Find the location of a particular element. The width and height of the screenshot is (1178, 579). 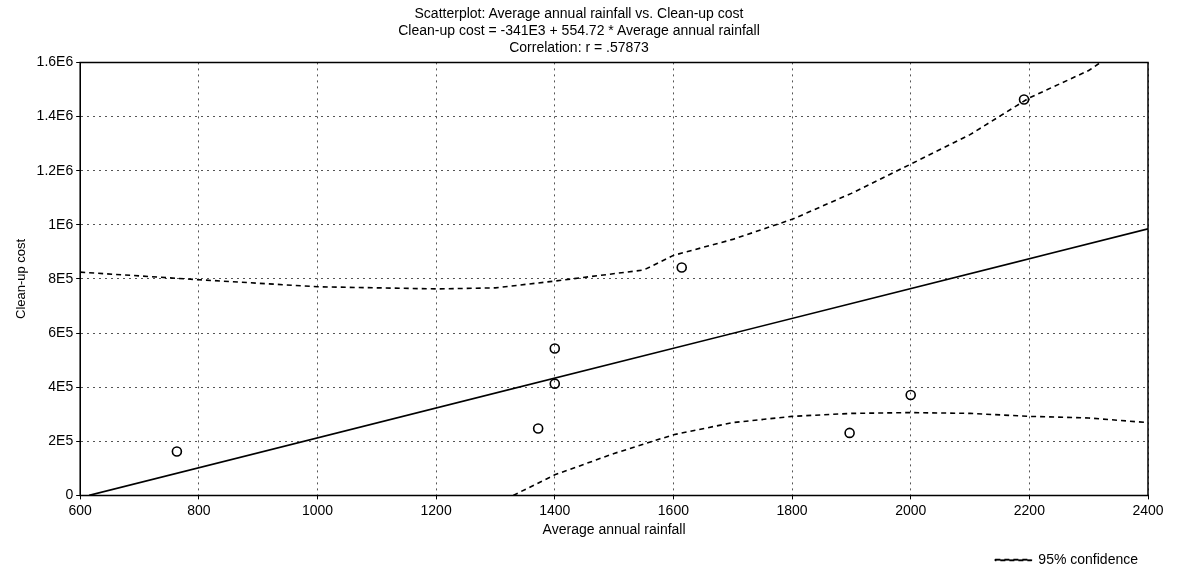

y-tick-label: 2E5 is located at coordinates (61, 440).